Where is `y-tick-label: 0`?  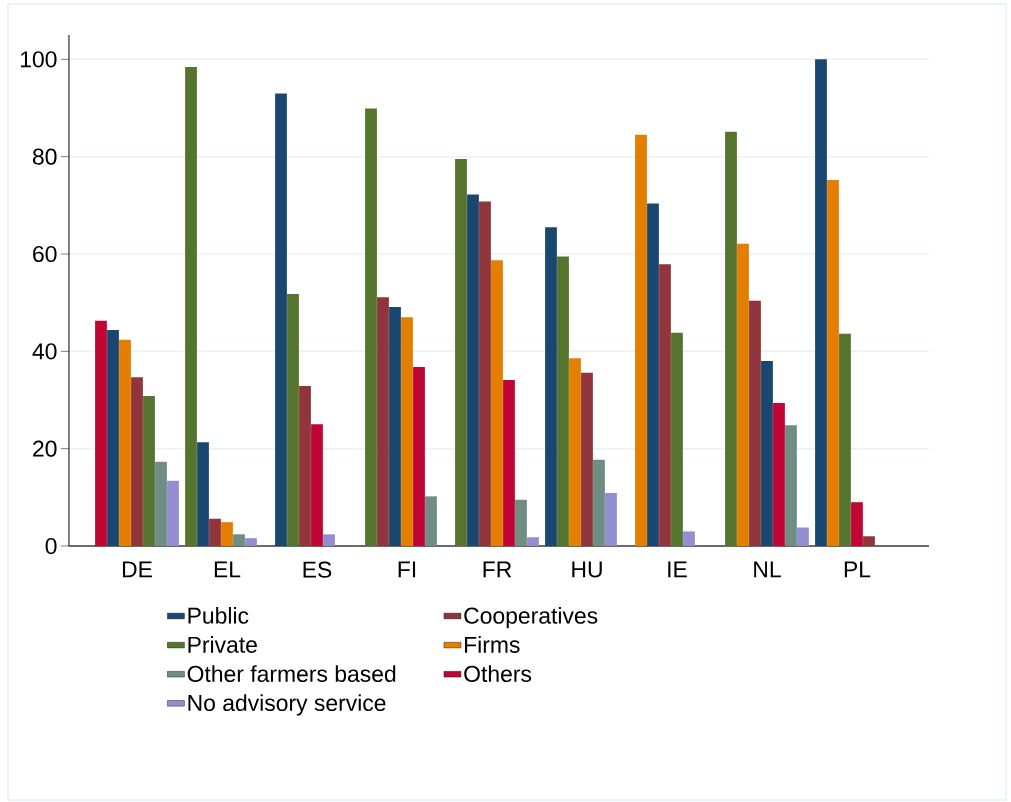
y-tick-label: 0 is located at coordinates (51, 546).